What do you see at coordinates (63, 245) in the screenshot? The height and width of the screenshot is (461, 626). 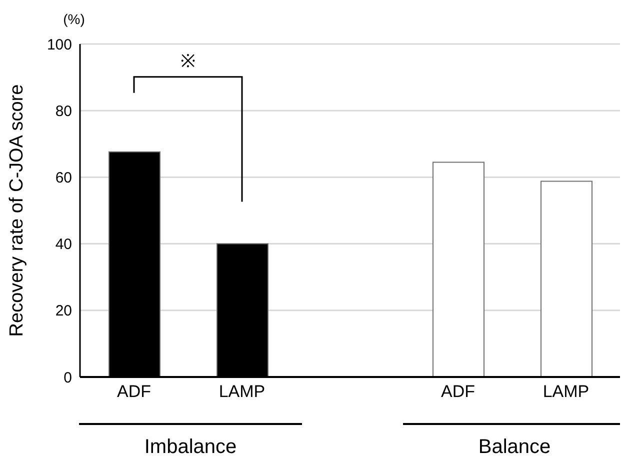 I see `y-tick-label: 40` at bounding box center [63, 245].